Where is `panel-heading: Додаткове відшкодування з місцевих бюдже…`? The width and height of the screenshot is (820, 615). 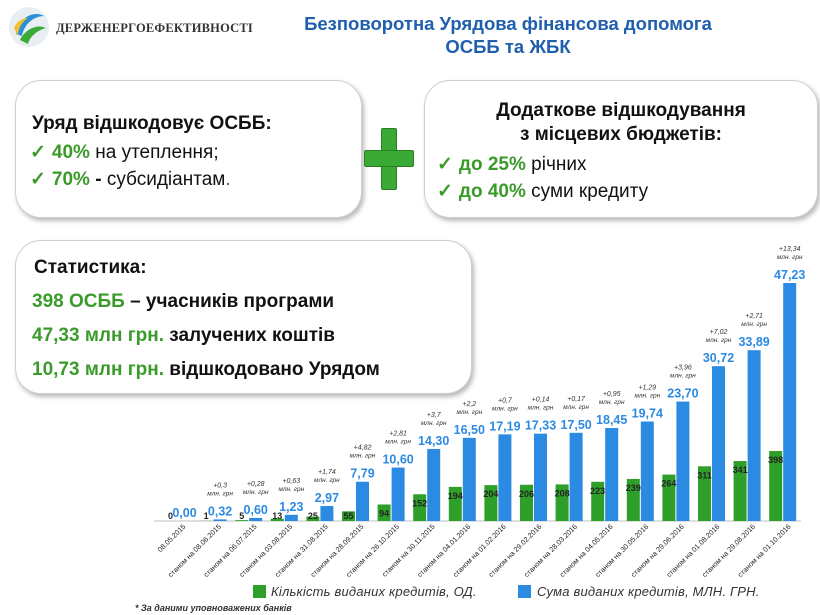
panel-heading: Додаткове відшкодування з місцевих бюдже… is located at coordinates (621, 123).